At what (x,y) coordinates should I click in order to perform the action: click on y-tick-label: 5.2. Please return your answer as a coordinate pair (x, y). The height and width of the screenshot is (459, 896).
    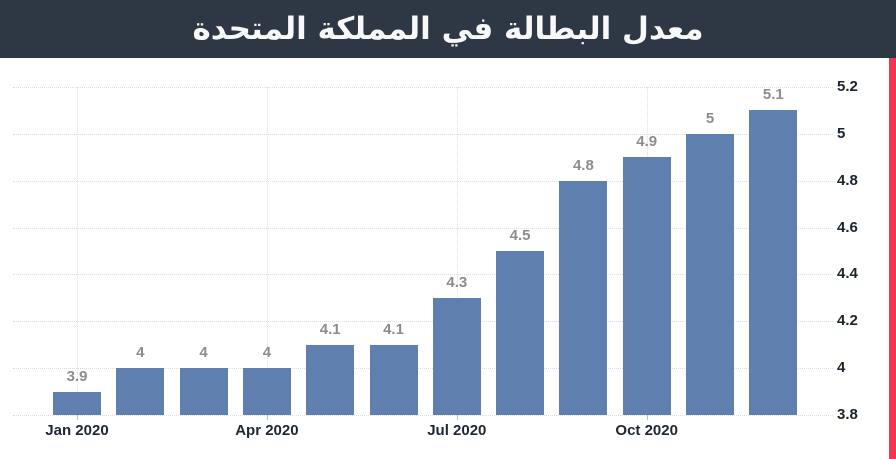
    Looking at the image, I should click on (847, 86).